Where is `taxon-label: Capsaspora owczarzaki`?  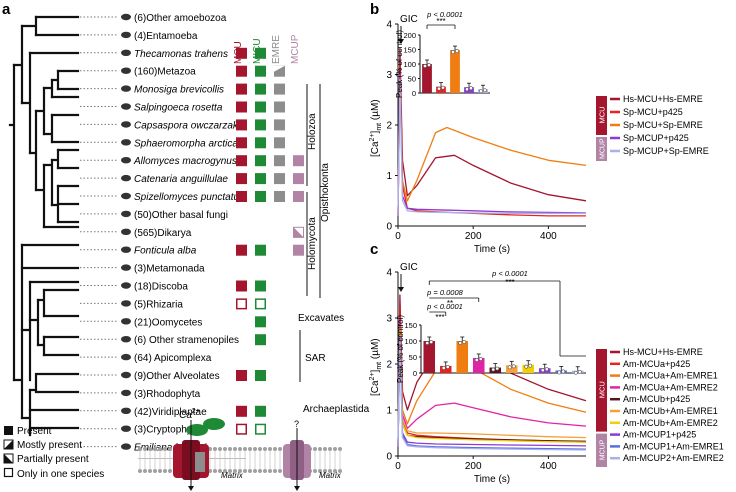 taxon-label: Capsaspora owczarzaki is located at coordinates (187, 125).